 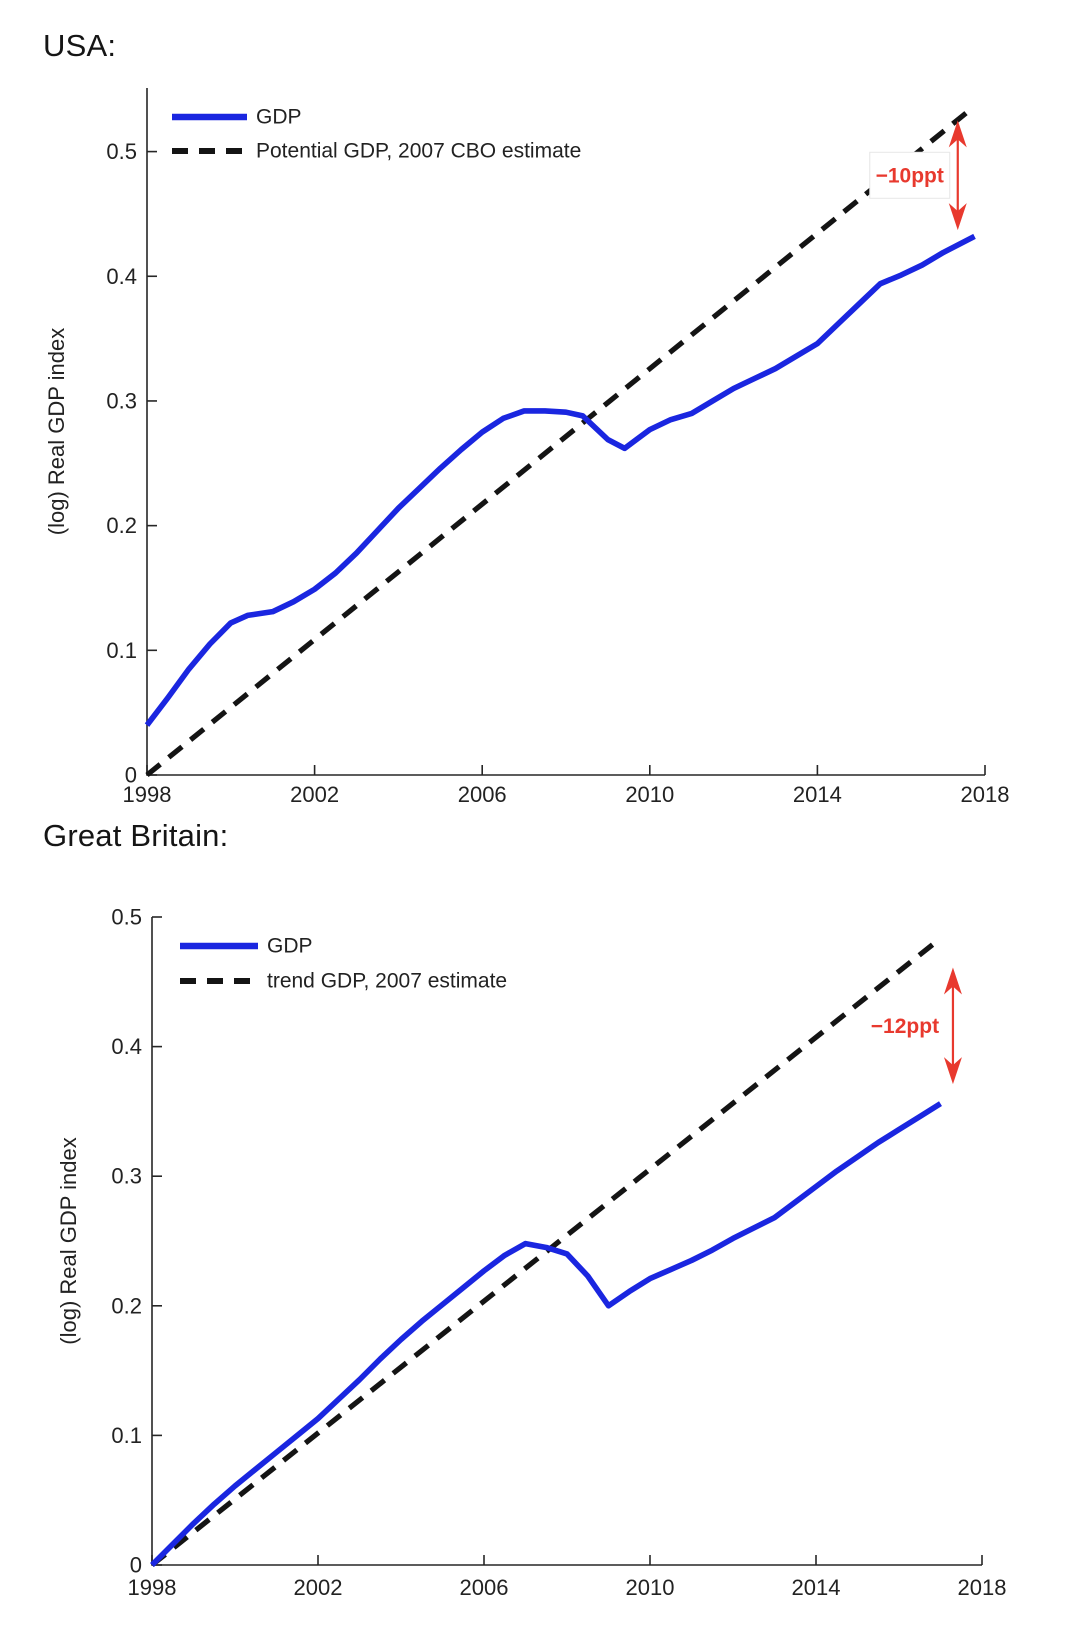 What do you see at coordinates (905, 1026) in the screenshot?
I see `gap-annotation-label: −12ppt` at bounding box center [905, 1026].